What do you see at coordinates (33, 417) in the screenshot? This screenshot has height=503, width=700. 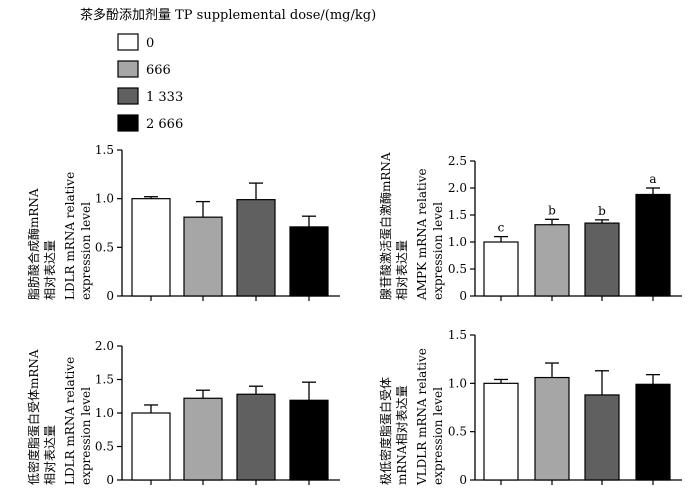 I see `y-axis-label-line: 低密度脂蛋白受体mRNA` at bounding box center [33, 417].